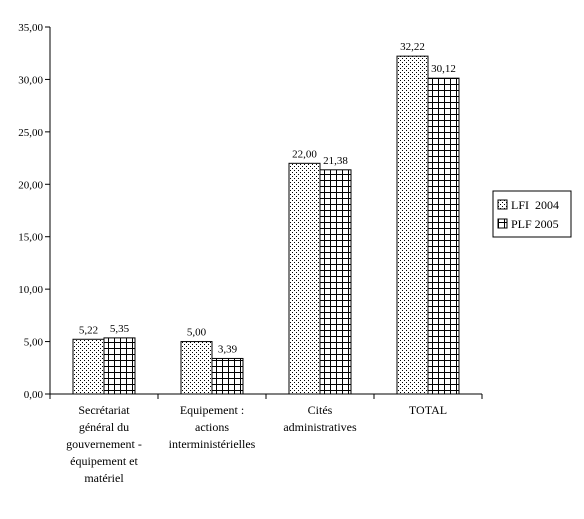  Describe the element at coordinates (30, 185) in the screenshot. I see `y-tick-label: 20,00` at that location.